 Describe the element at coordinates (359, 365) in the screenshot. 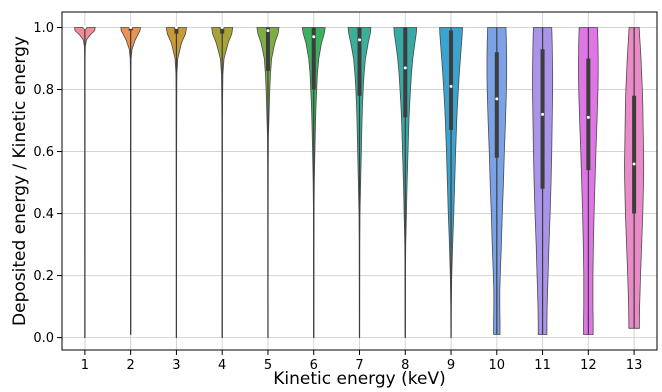

I see `x-tick-label: 7` at that location.